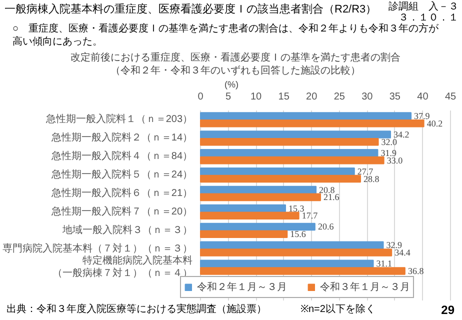 The image size is (462, 320). What do you see at coordinates (332, 197) in the screenshot?
I see `data-label: 21.6` at bounding box center [332, 197].